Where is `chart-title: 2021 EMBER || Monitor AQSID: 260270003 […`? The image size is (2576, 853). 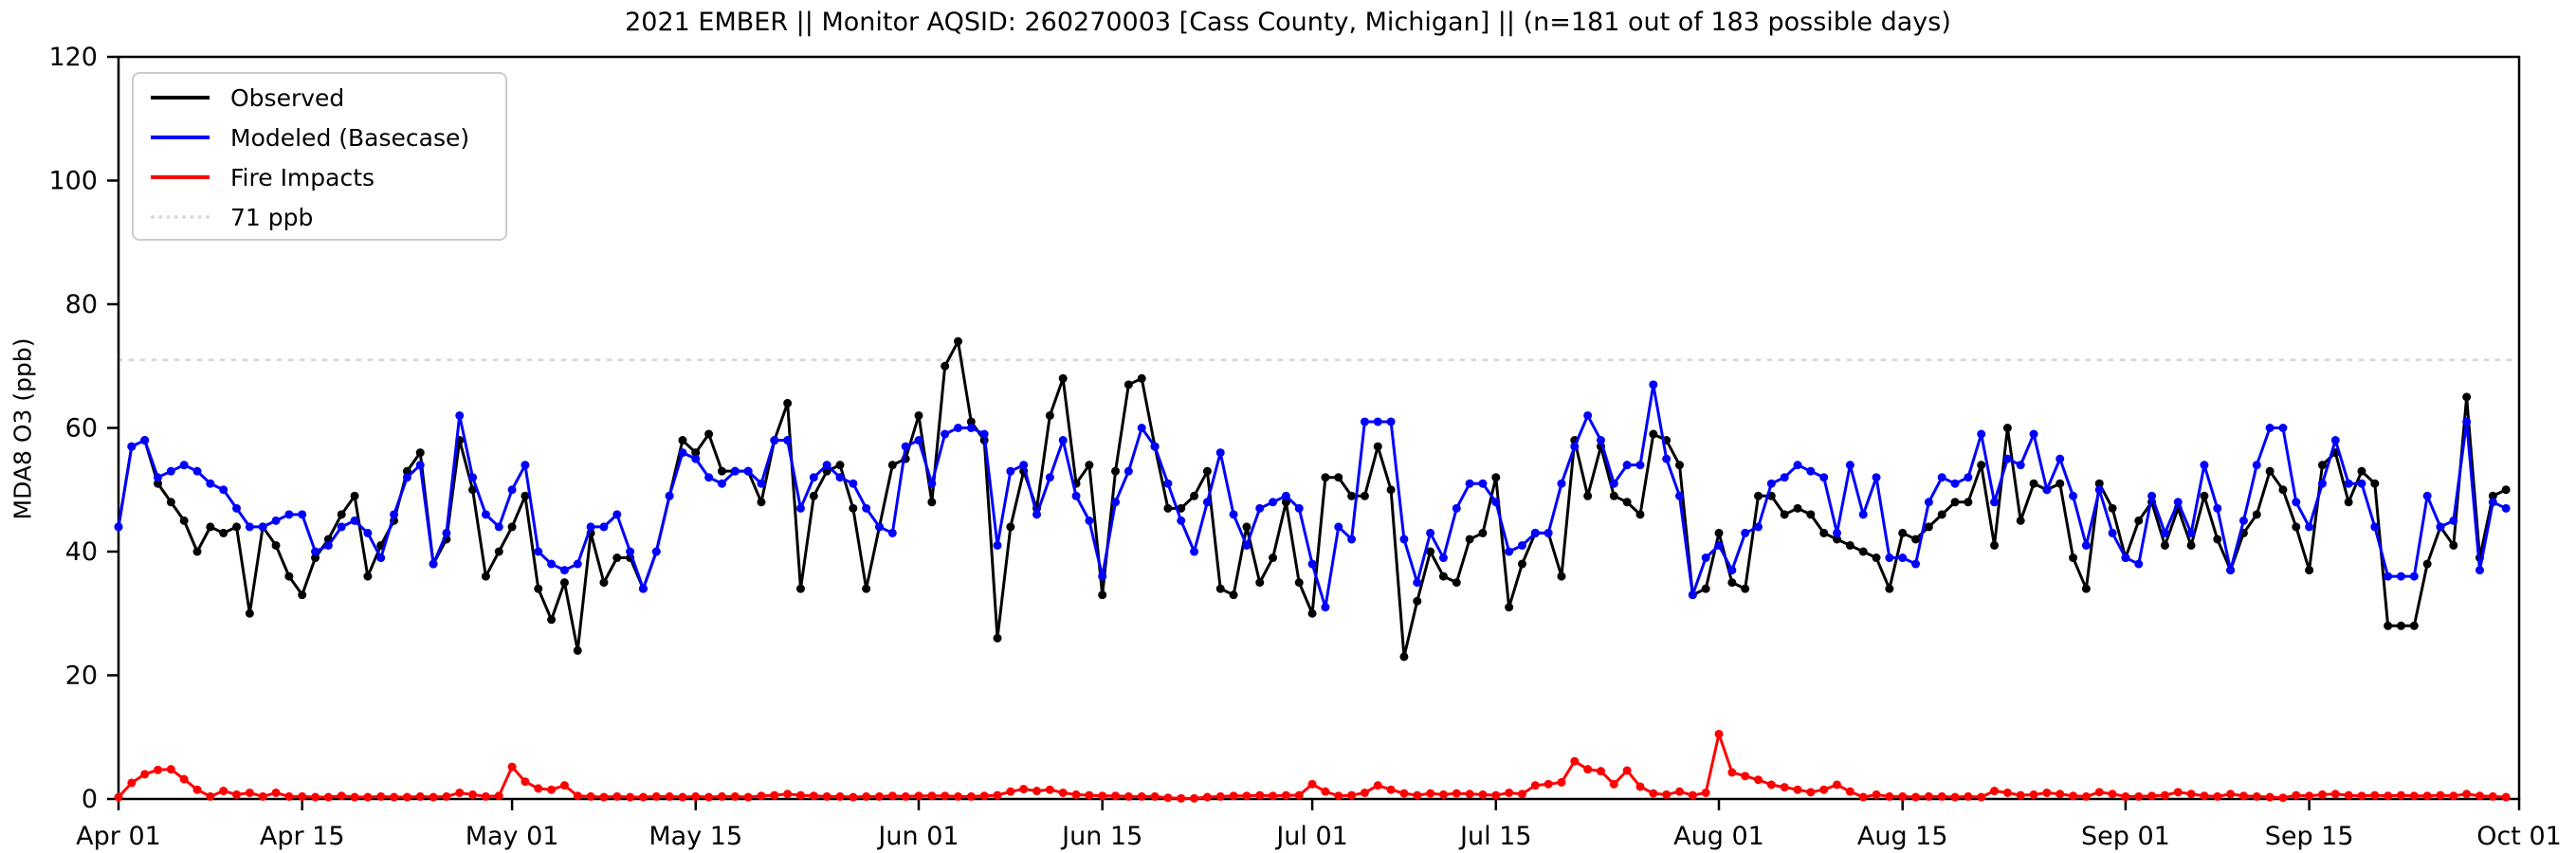
chart-title: 2021 EMBER || Monitor AQSID: 260270003 [… is located at coordinates (1288, 22).